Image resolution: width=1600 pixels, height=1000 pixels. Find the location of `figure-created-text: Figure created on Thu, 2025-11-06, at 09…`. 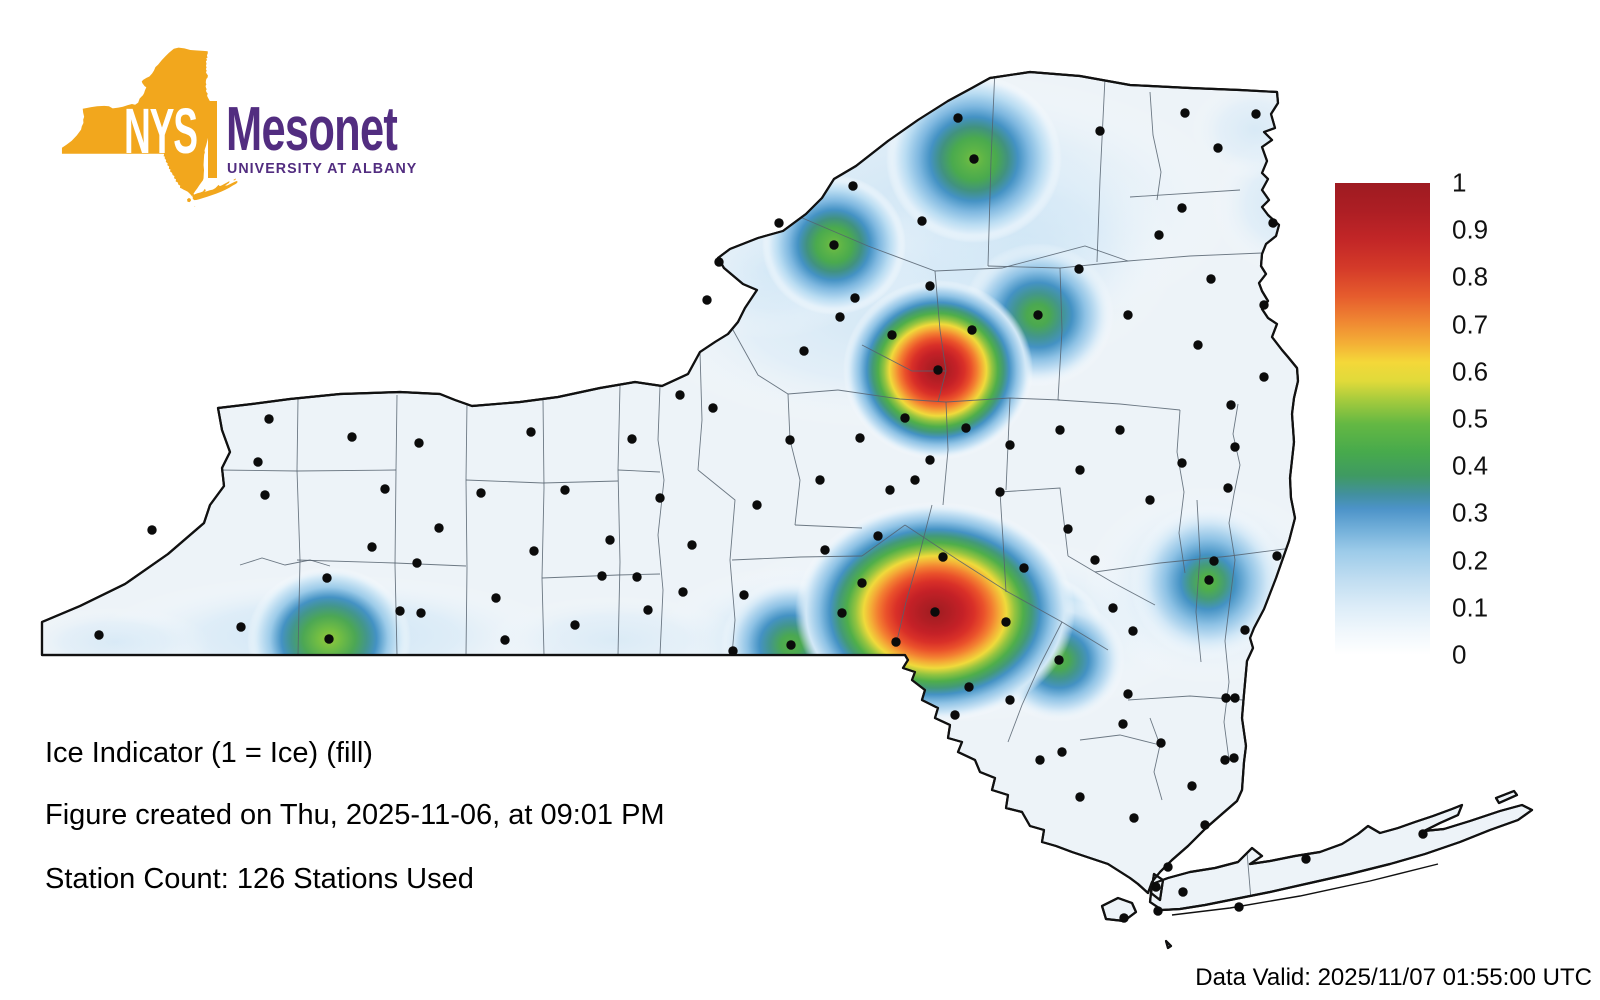

figure-created-text: Figure created on Thu, 2025-11-06, at 09… is located at coordinates (355, 815).